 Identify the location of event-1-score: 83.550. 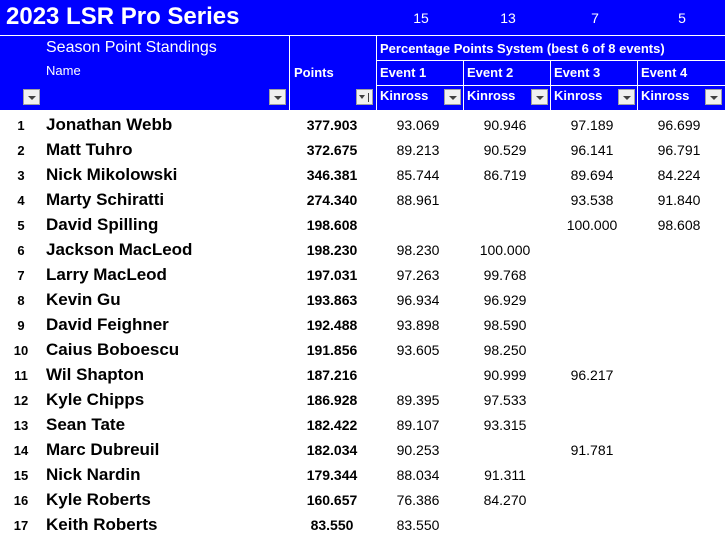
(418, 525).